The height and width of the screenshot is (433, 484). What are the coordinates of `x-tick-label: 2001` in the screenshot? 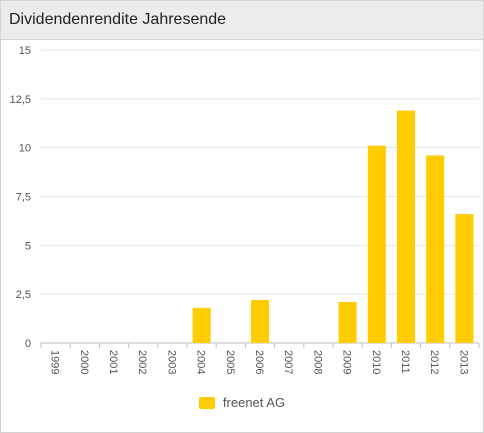 It's located at (113, 362).